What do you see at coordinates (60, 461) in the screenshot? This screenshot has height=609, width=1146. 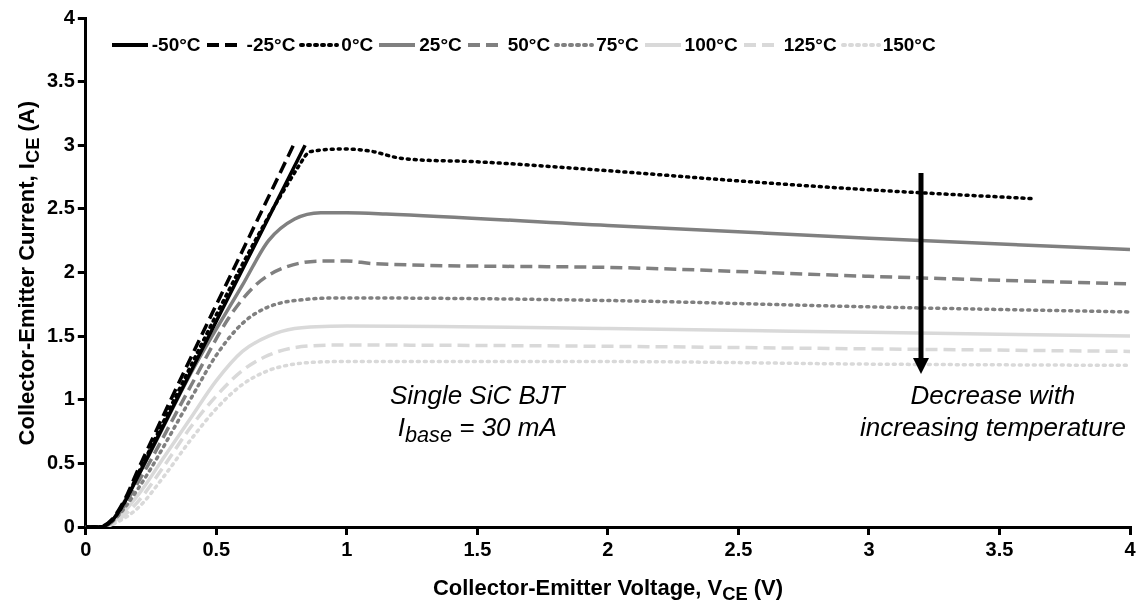 I see `y-tick-label: 0.5` at bounding box center [60, 461].